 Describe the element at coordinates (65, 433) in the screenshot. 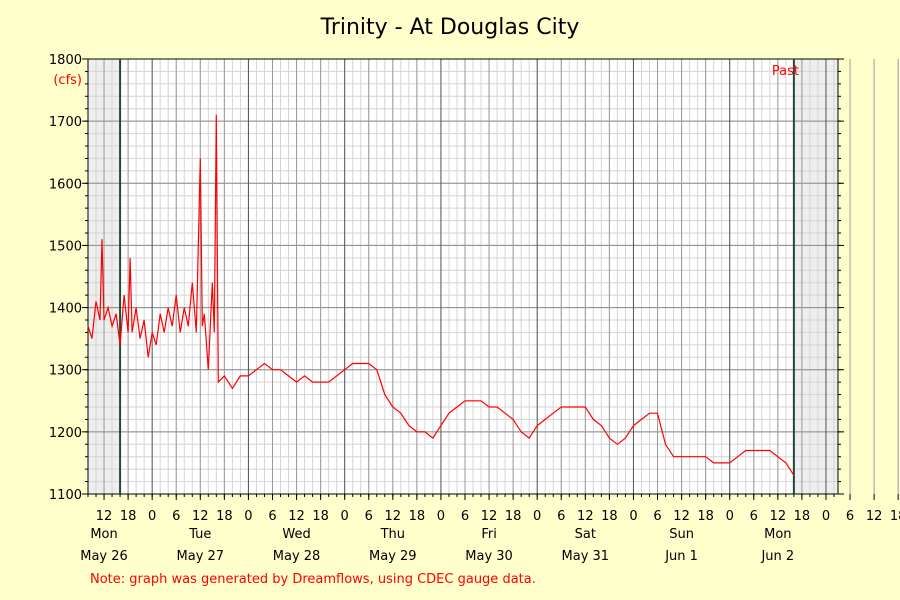

I see `y-tick-label: 1200` at that location.